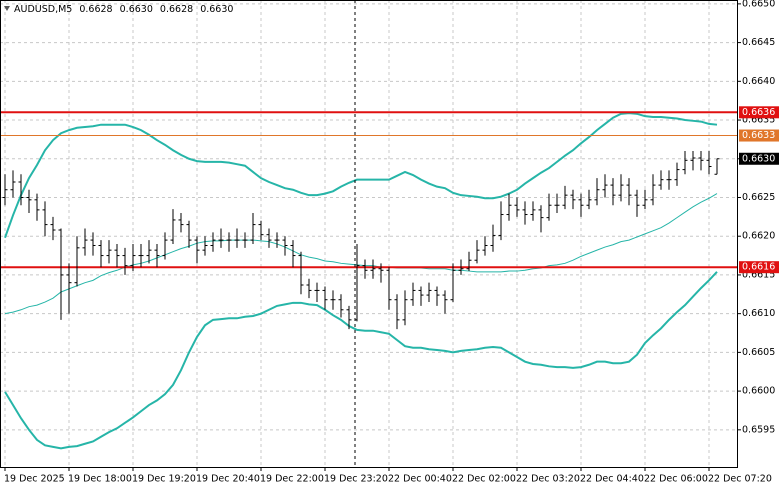  What do you see at coordinates (758, 429) in the screenshot?
I see `y-tick-label: 0.6595` at bounding box center [758, 429].